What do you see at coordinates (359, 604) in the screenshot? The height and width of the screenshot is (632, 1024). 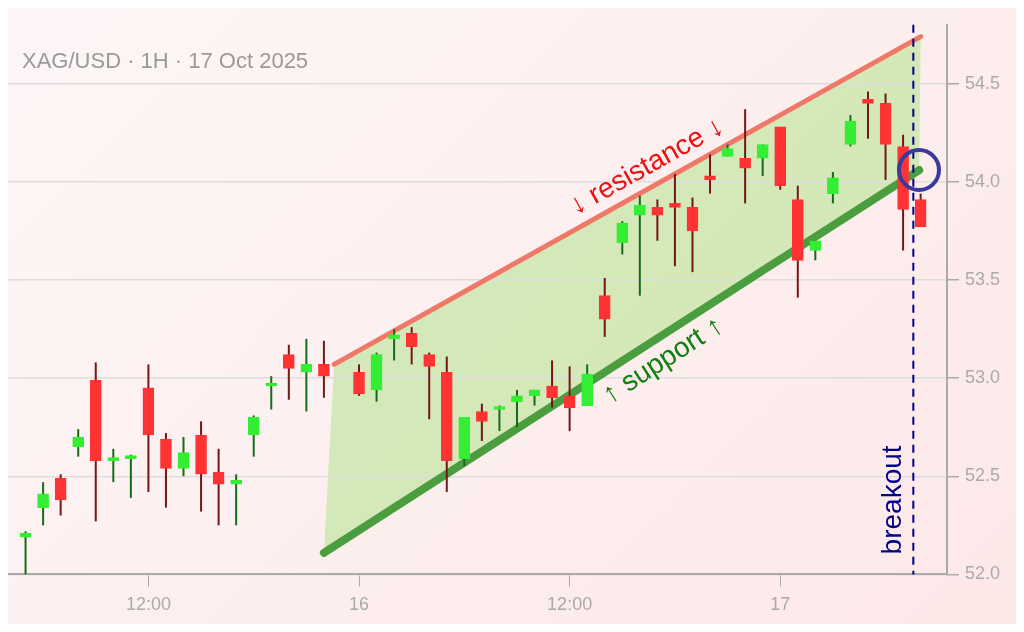 I see `x-tick-label: 16` at bounding box center [359, 604].